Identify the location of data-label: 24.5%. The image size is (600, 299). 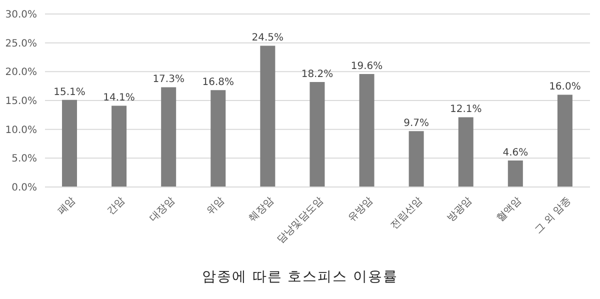
(268, 38).